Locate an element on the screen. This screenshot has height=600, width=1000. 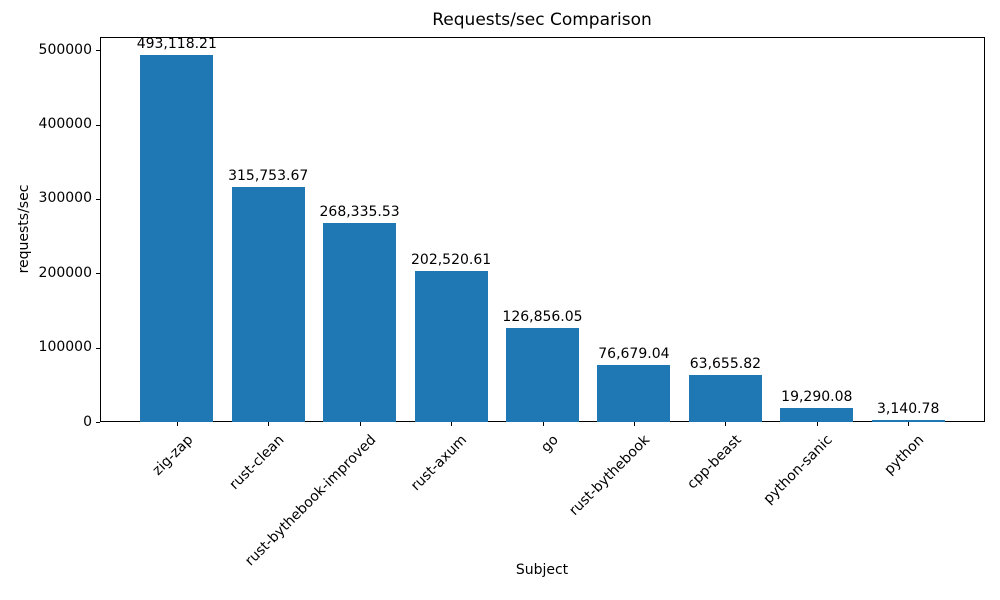
x-tick-label: python is located at coordinates (904, 455).